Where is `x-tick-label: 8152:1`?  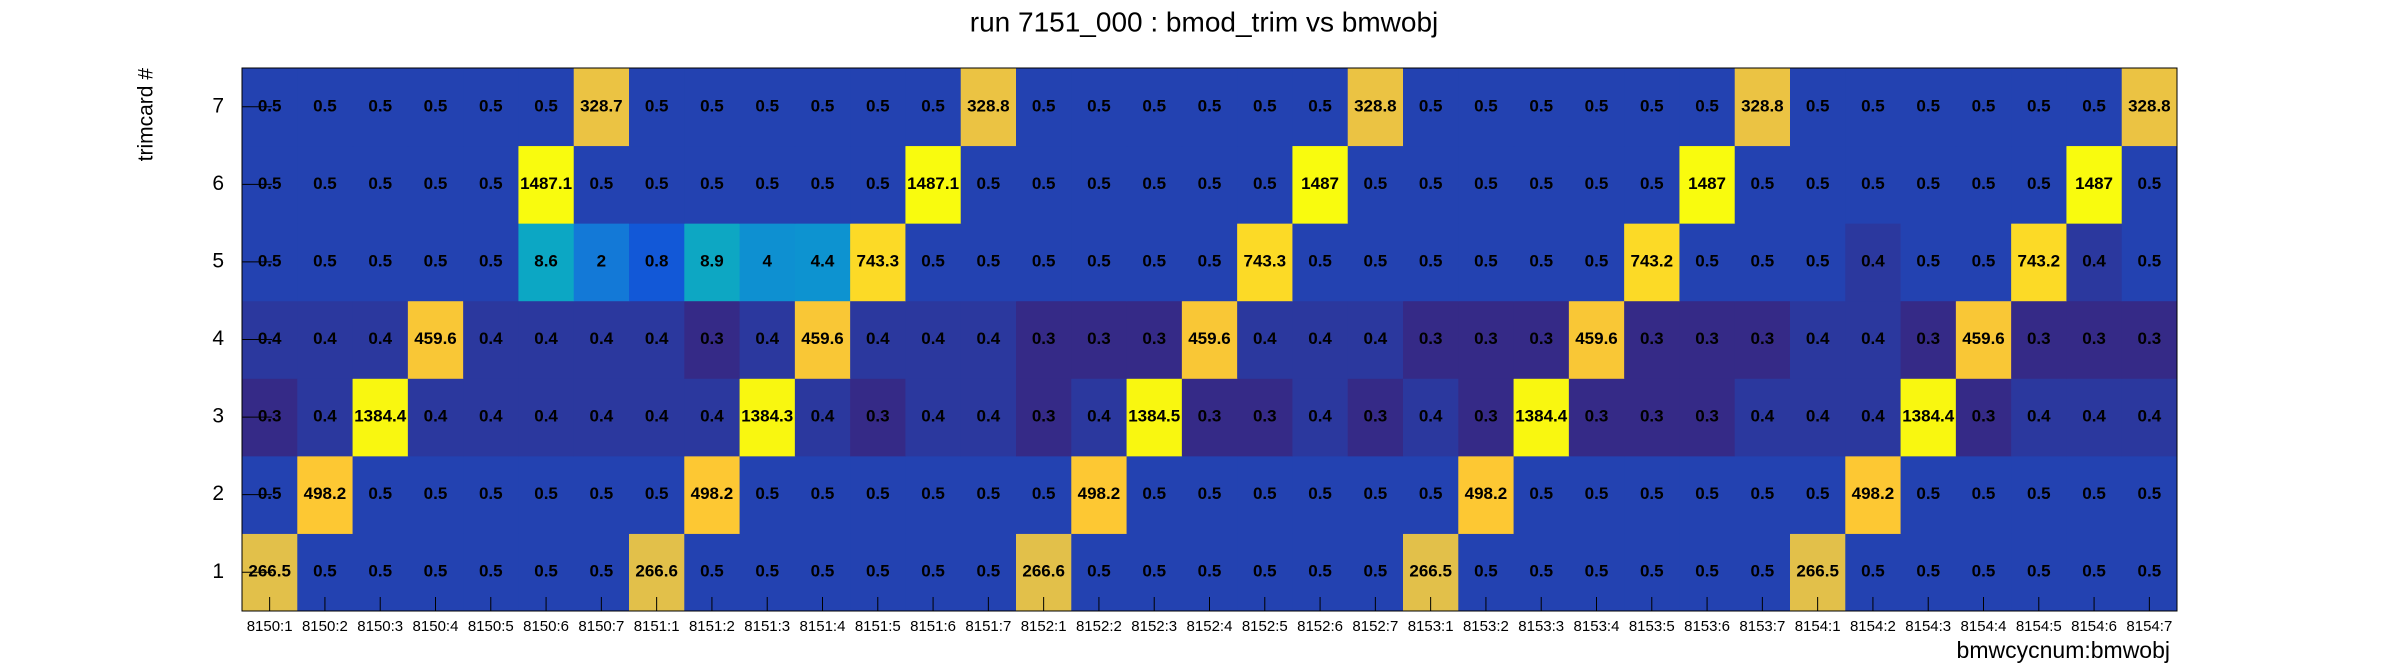 x-tick-label: 8152:1 is located at coordinates (1044, 626).